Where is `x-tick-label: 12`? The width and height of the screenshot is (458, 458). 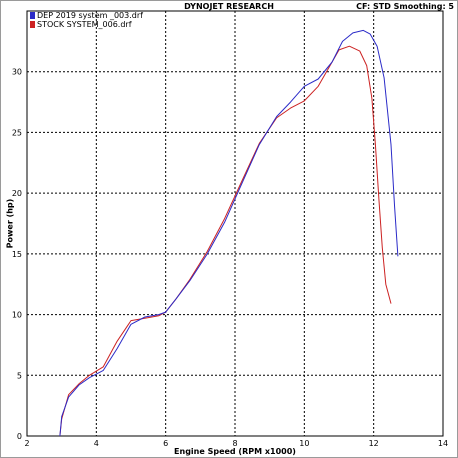
x-tick-label: 12 is located at coordinates (374, 443).